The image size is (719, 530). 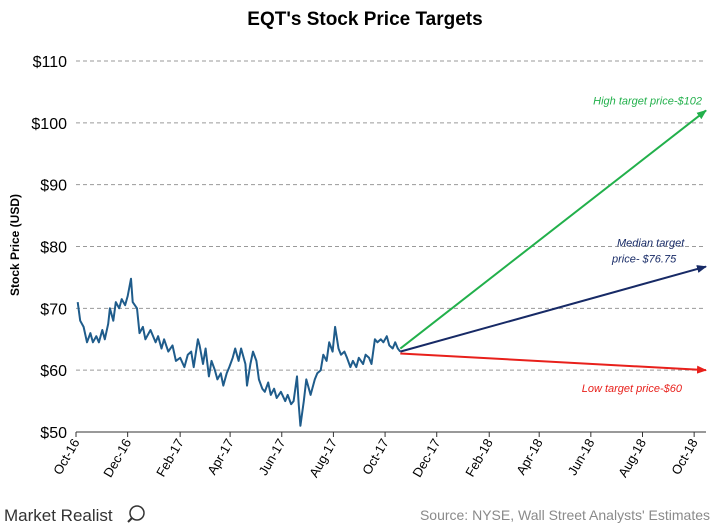 What do you see at coordinates (137, 513) in the screenshot?
I see `brand-magnifier-icon` at bounding box center [137, 513].